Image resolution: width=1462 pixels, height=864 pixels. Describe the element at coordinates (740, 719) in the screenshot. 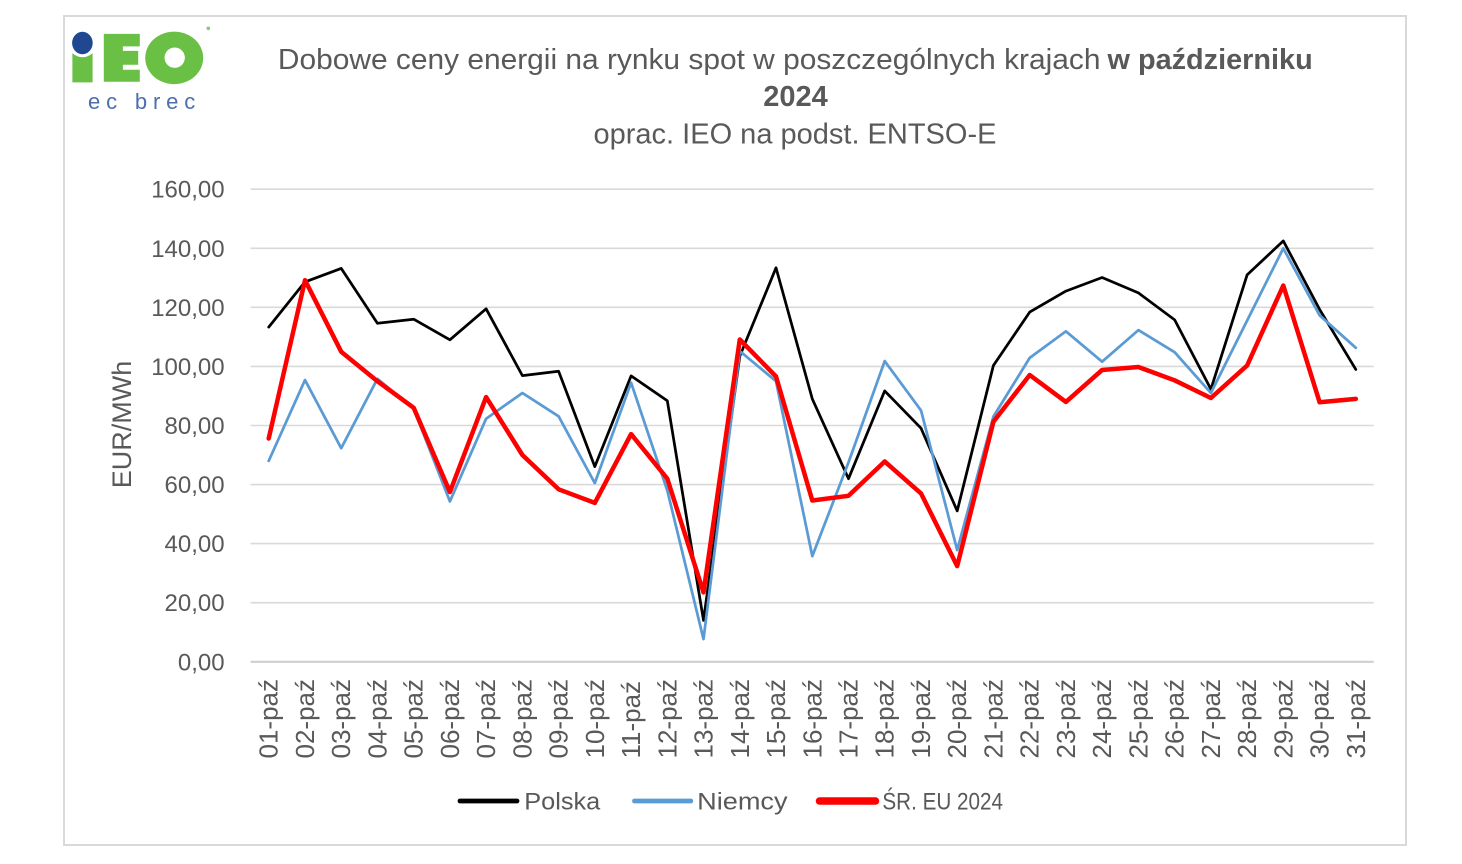

I see `svg-text: 14-paź` at that location.